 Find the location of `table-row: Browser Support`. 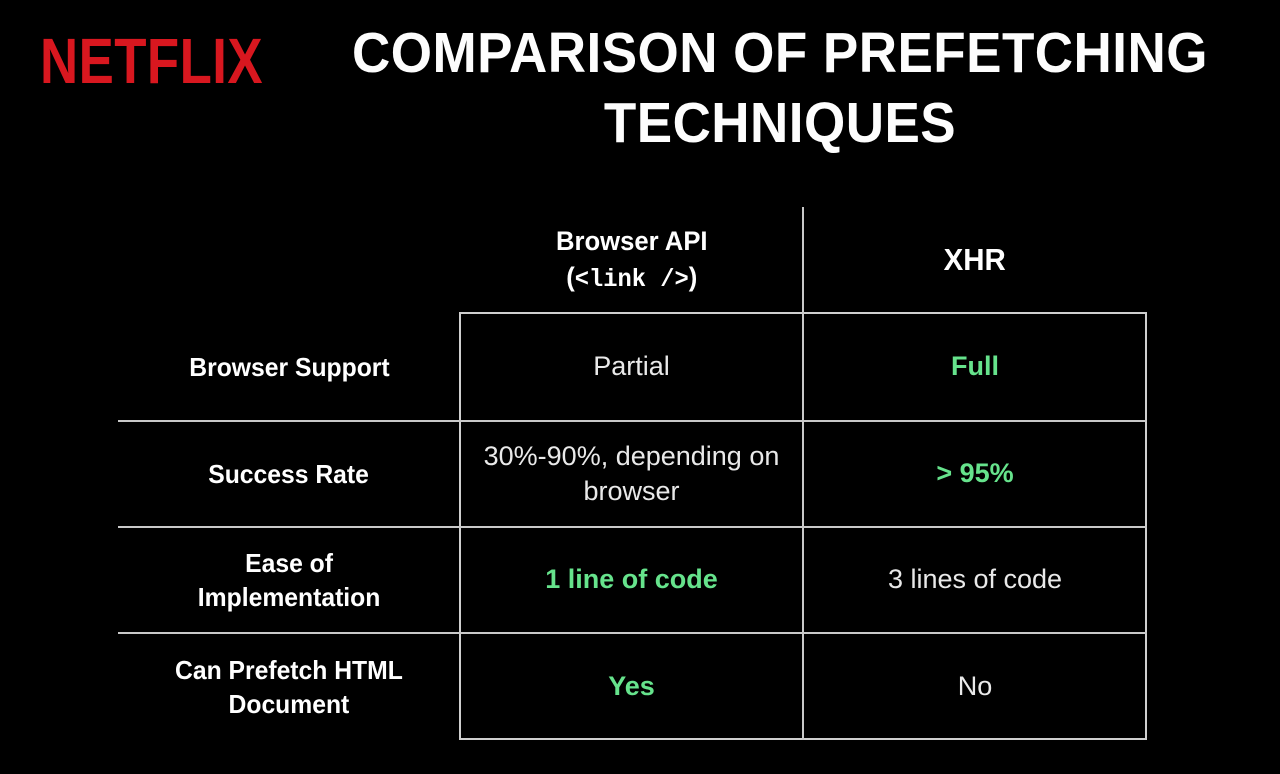

table-row: Browser Support is located at coordinates (289, 366).